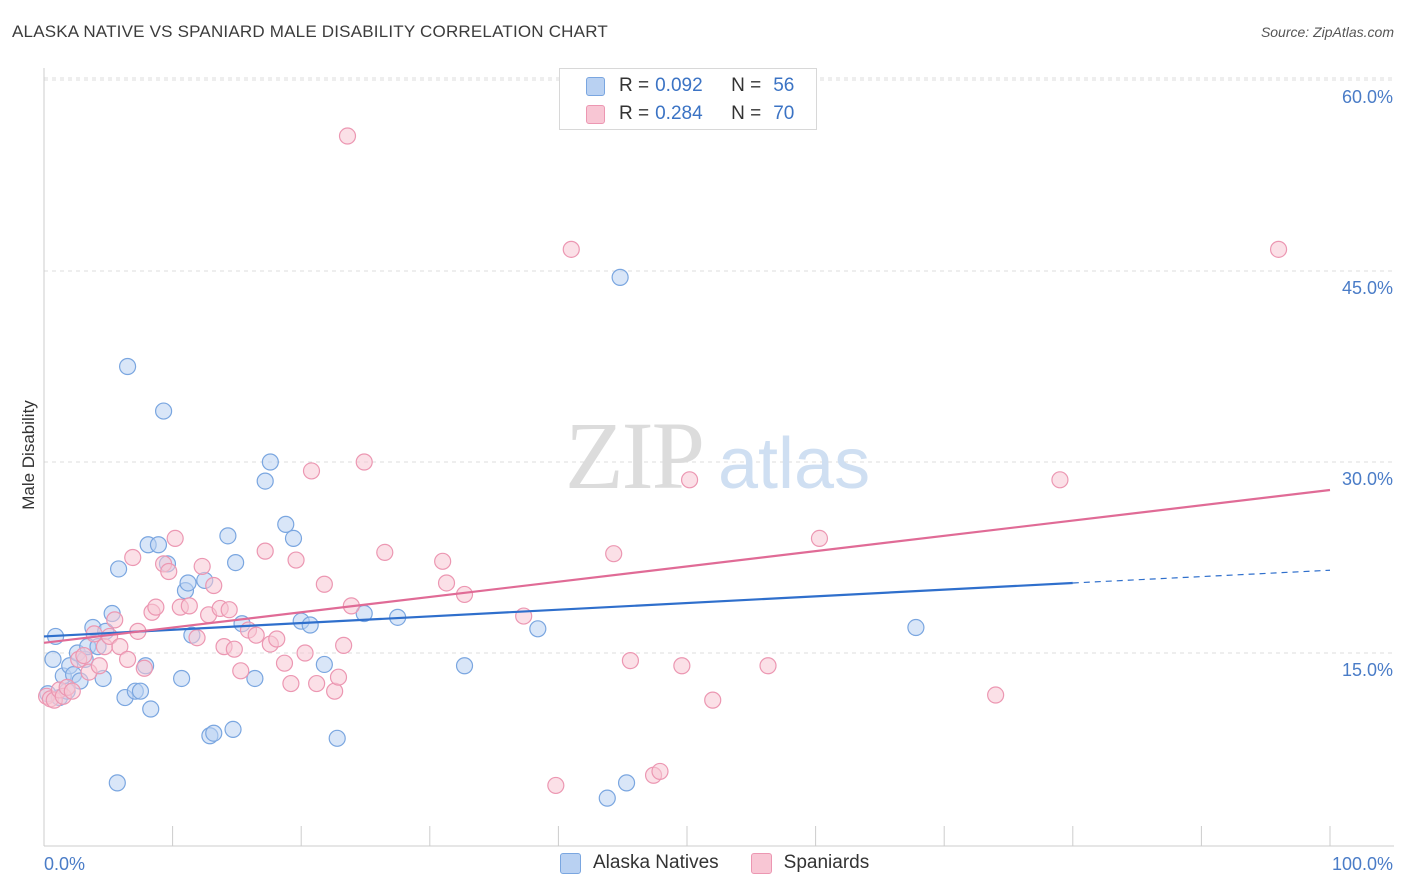  What do you see at coordinates (1327, 32) in the screenshot?
I see `source-credit: Source: ZipAtlas.com` at bounding box center [1327, 32].